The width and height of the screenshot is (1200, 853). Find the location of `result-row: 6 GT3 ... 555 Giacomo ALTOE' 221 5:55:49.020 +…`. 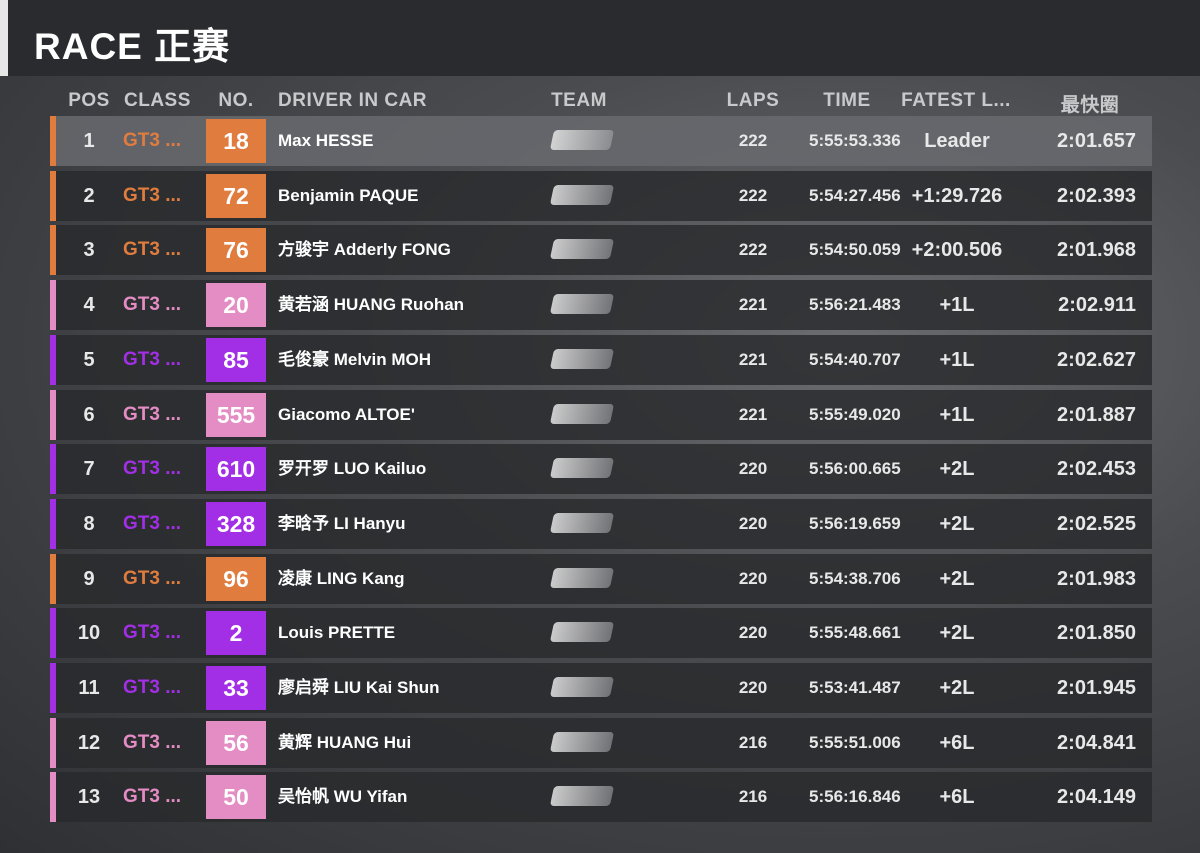

result-row: 6 GT3 ... 555 Giacomo ALTOE' 221 5:55:49.020 +… is located at coordinates (601, 414).